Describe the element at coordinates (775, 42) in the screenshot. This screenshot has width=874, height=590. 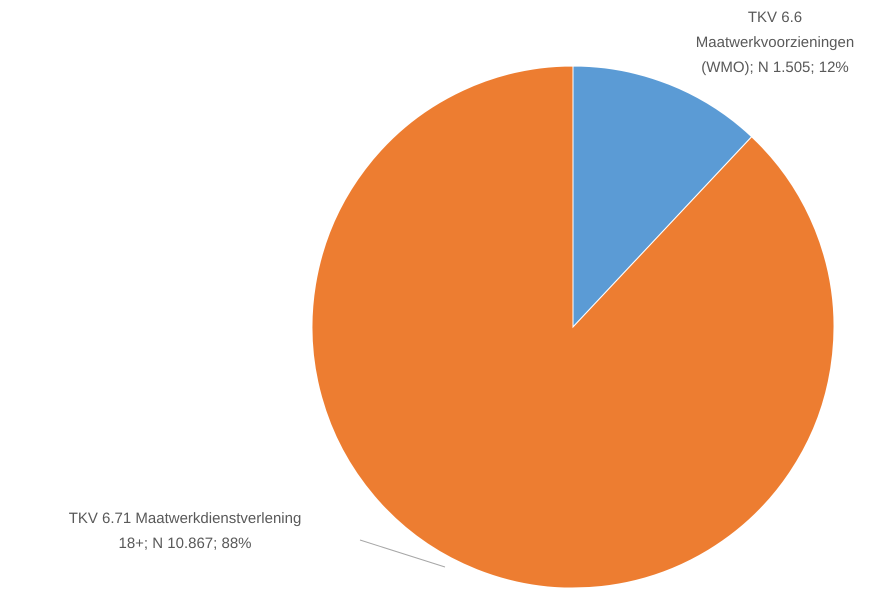
I see `slice-label: TKV 6.6 Maatwerkvoorzieningen (WMO); N 1.505; 12%` at that location.